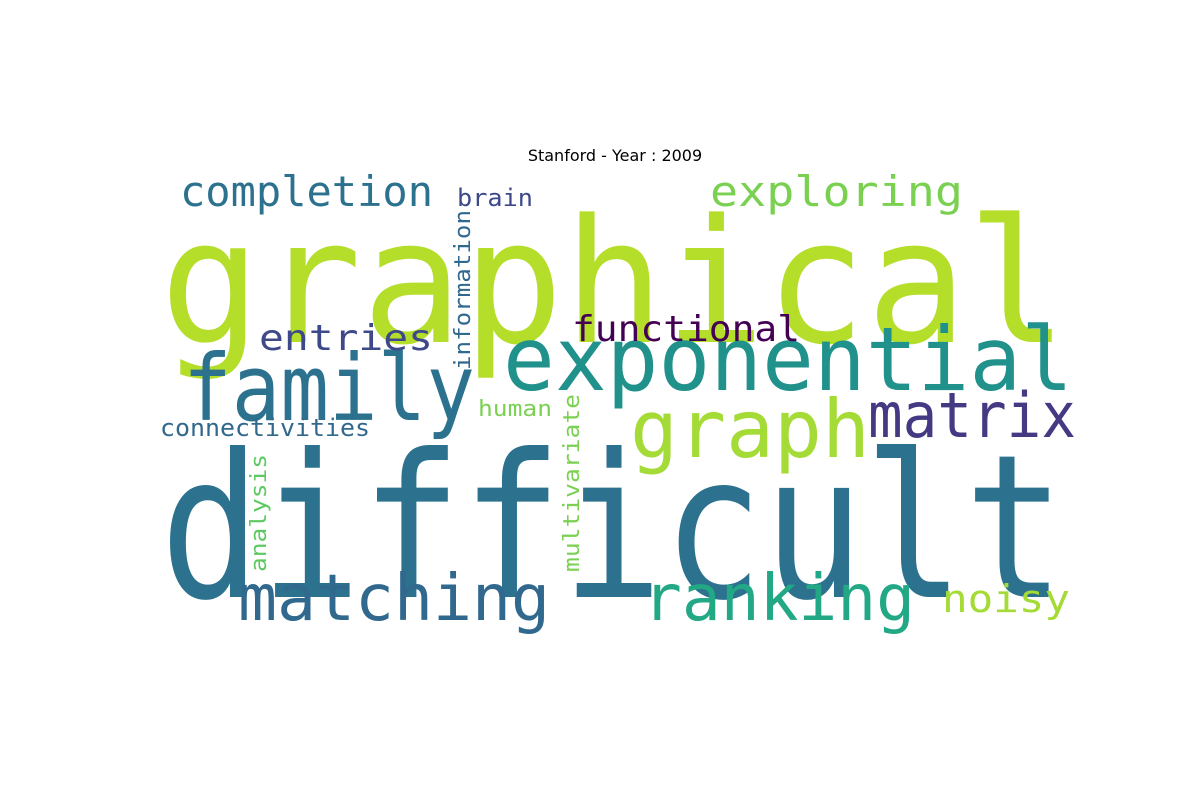 This screenshot has height=800, width=1200. I want to click on word-noisy: noisy, so click(1006, 599).